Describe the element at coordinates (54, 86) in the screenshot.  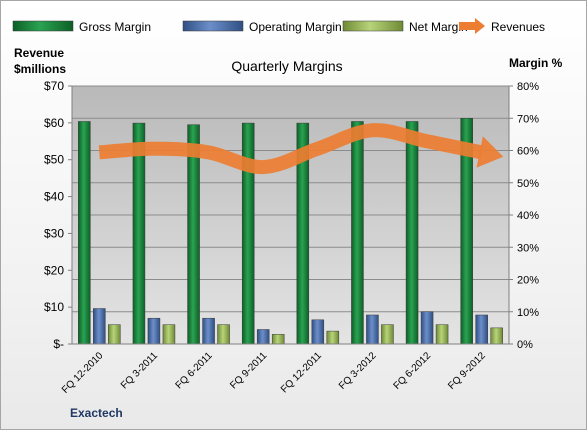
I see `left-tick-label: $70` at that location.